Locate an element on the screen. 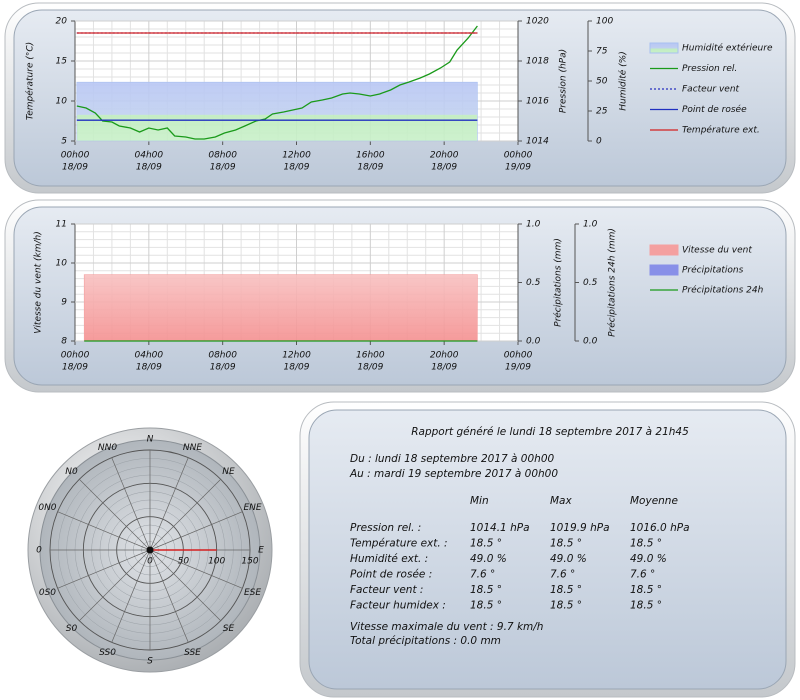 The image size is (800, 700). direction-label: 0S0 is located at coordinates (47, 593).